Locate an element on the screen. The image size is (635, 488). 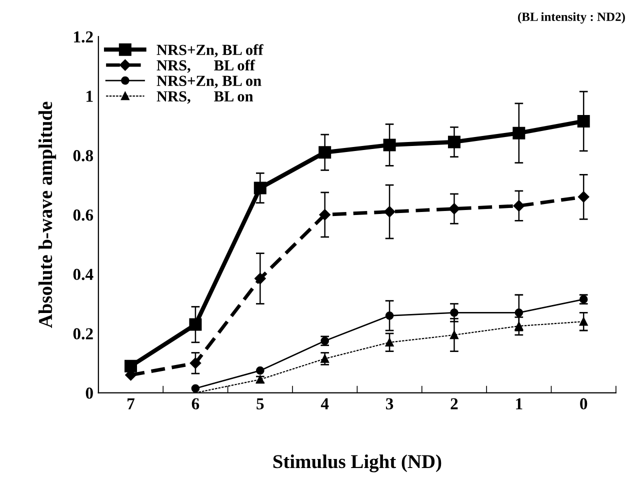
x-axis-title: Stimulus Light (ND) is located at coordinates (357, 463).